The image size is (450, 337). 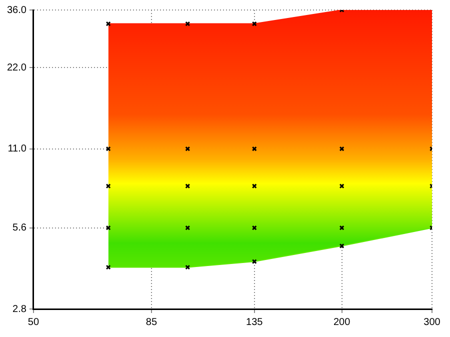 What do you see at coordinates (16, 68) in the screenshot?
I see `y-tick-label: 22.0` at bounding box center [16, 68].